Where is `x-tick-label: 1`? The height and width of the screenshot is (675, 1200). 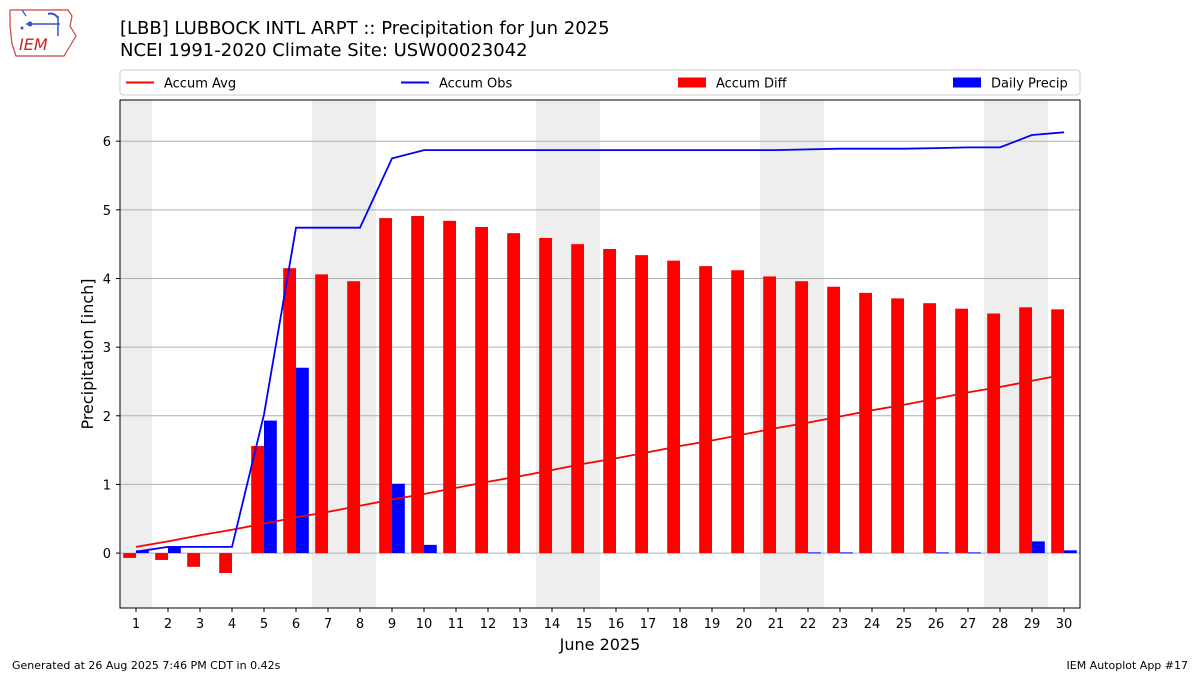
x-tick-label: 1 is located at coordinates (136, 624).